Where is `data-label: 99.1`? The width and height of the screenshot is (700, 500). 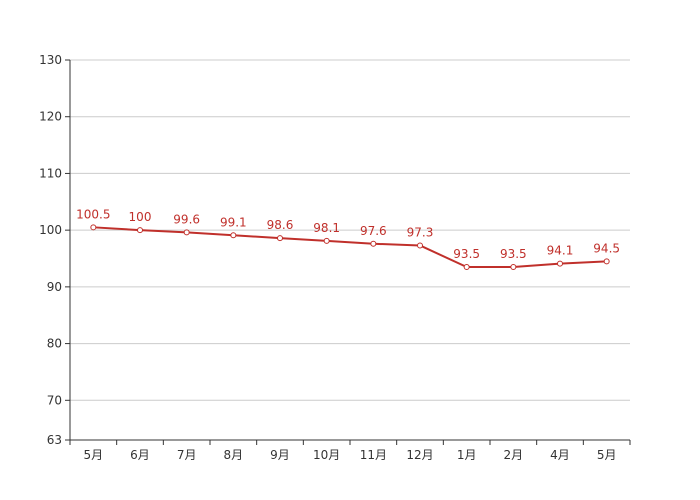
data-label: 99.1 is located at coordinates (233, 222).